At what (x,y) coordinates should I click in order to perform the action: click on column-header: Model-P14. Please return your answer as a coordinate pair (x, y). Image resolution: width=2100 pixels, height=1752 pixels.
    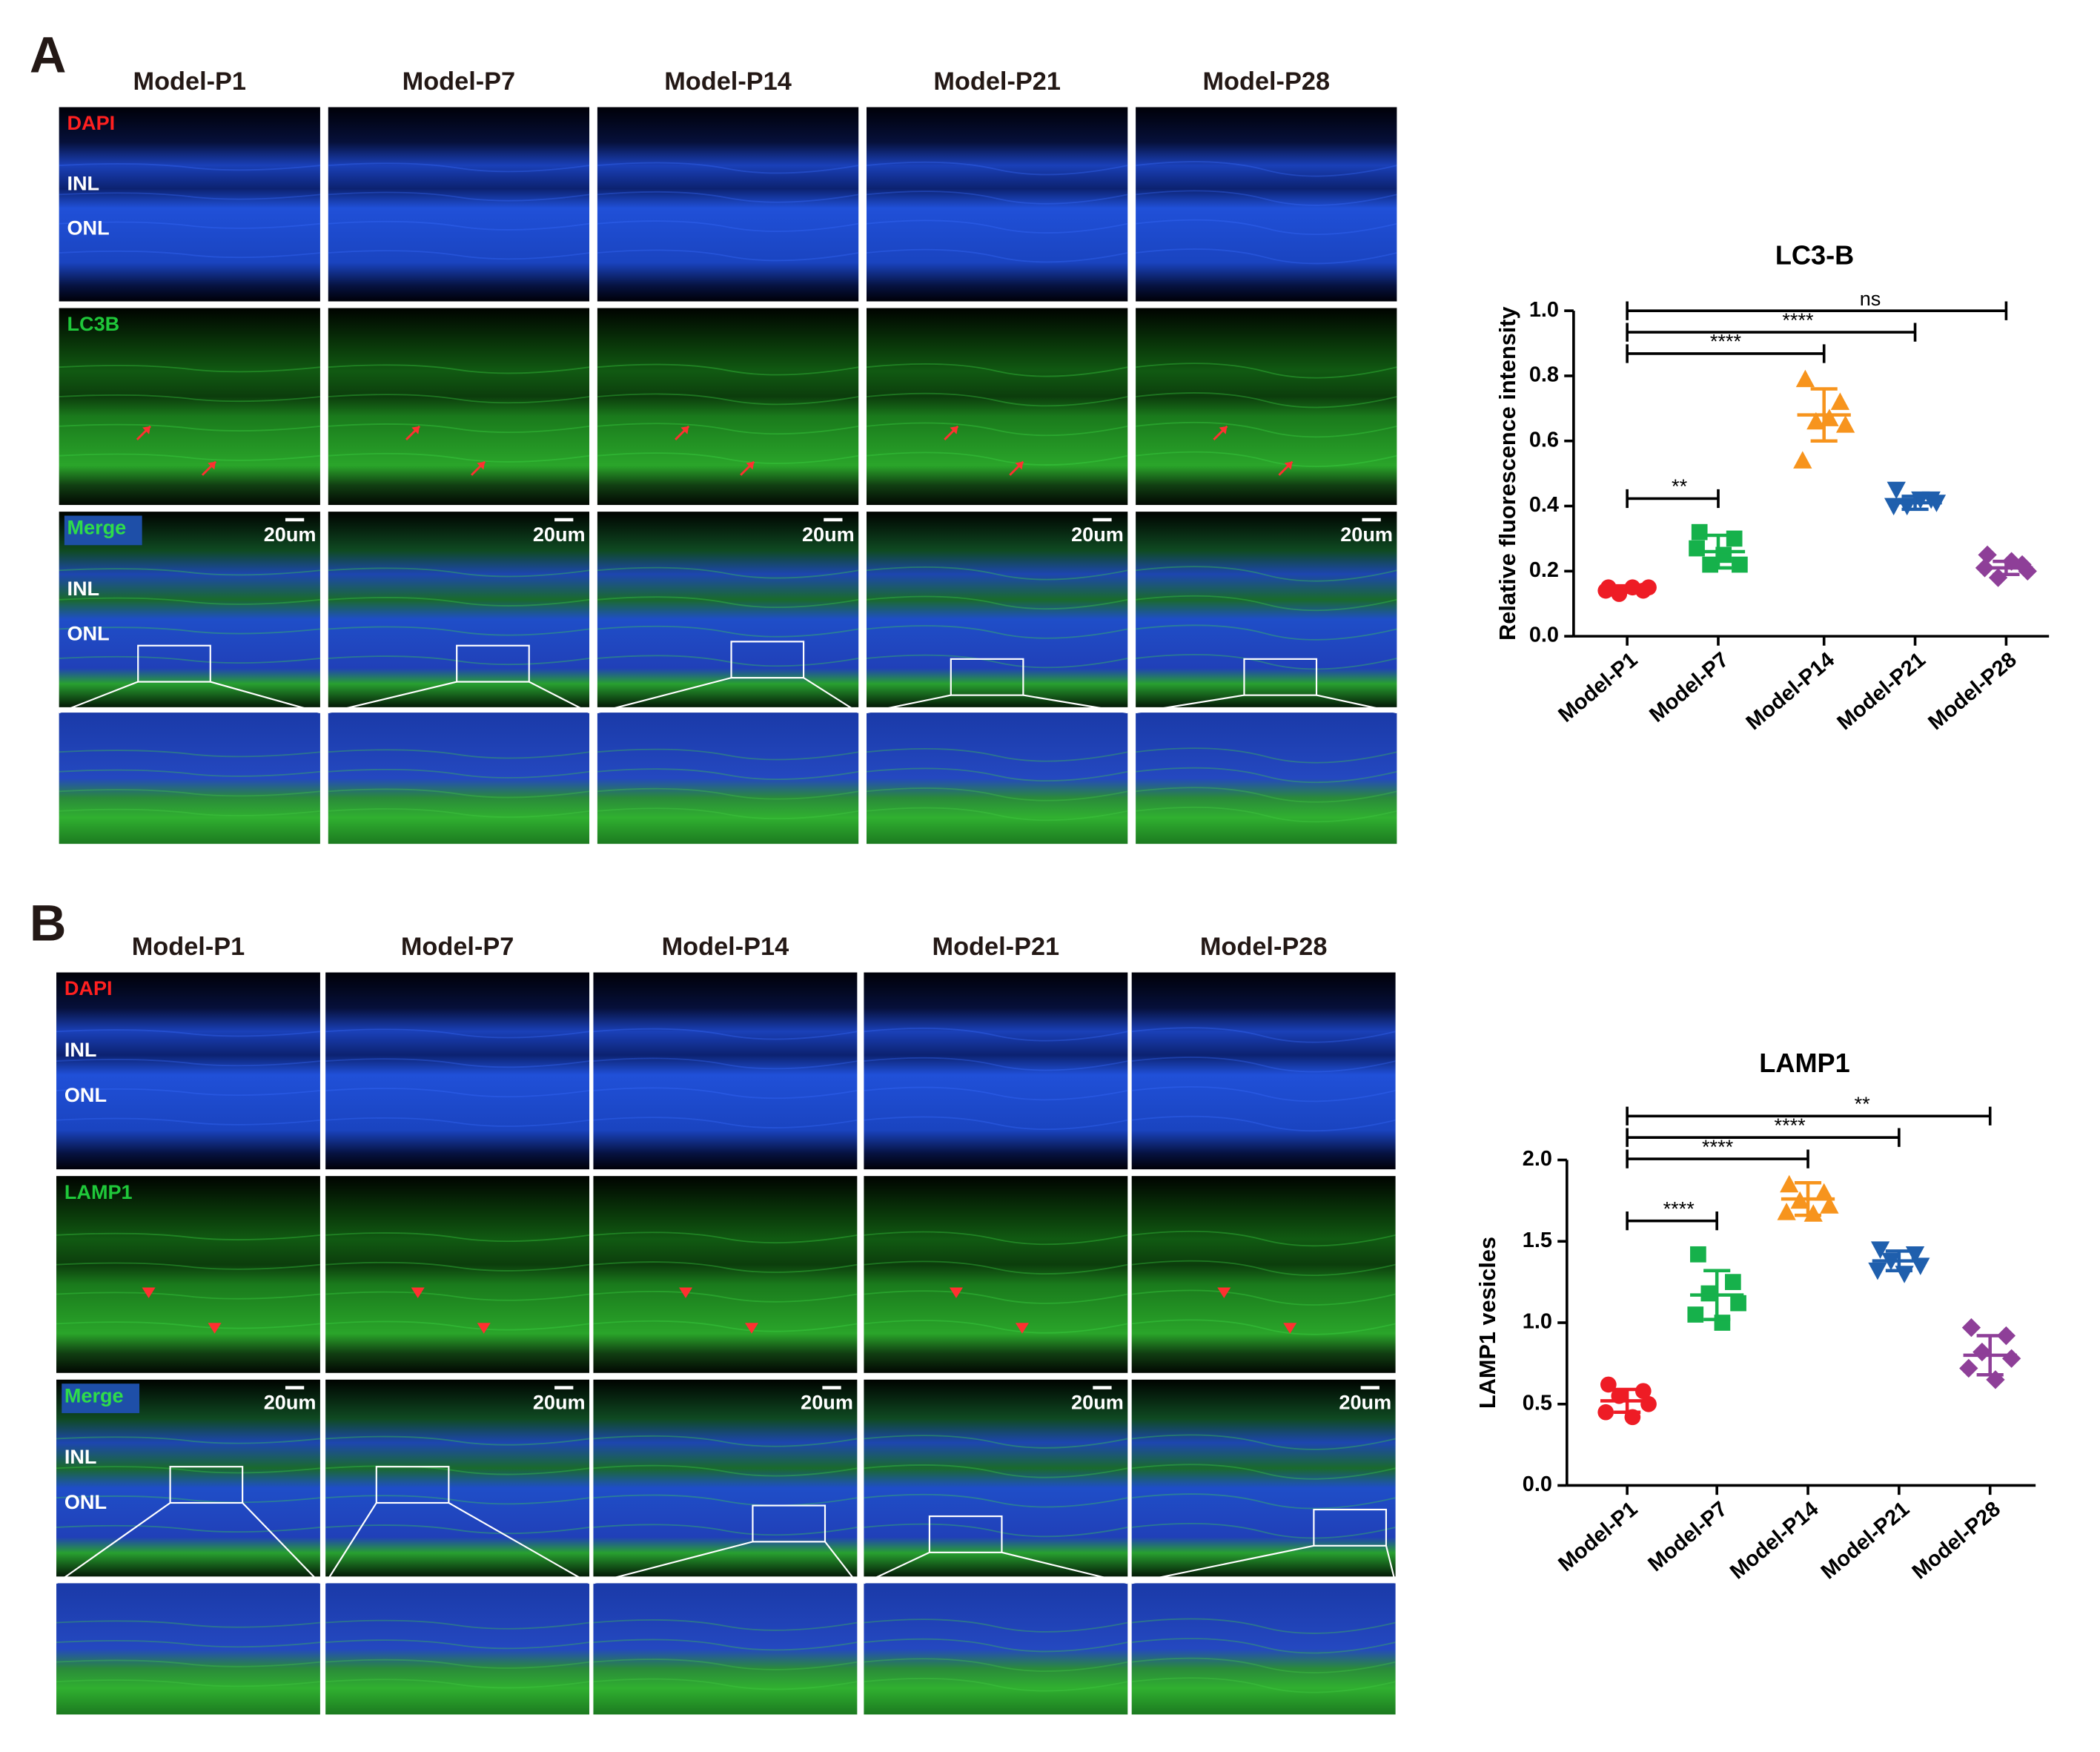
    Looking at the image, I should click on (725, 947).